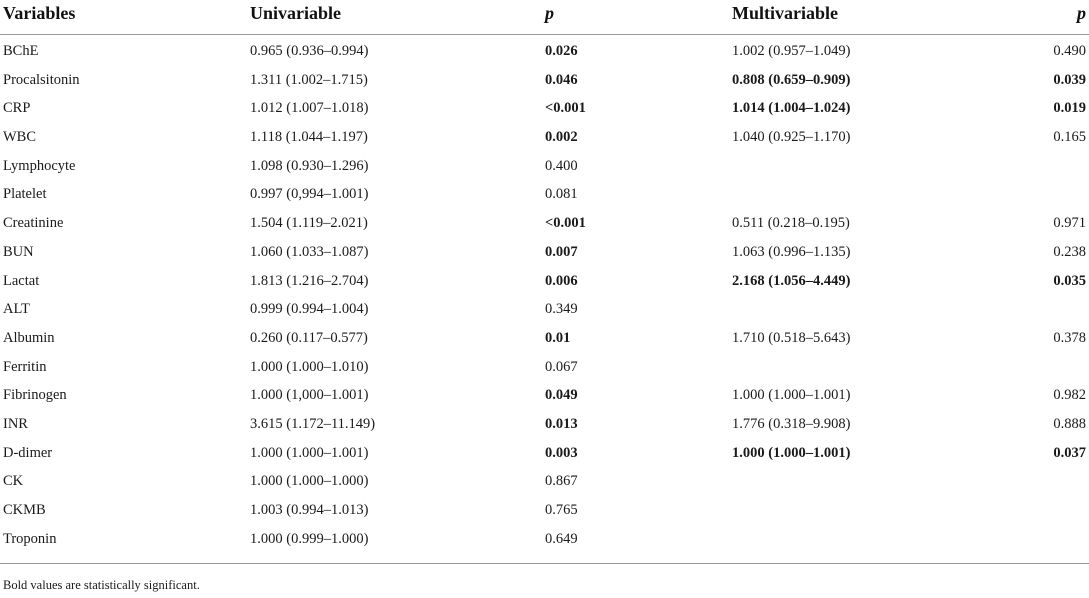 The width and height of the screenshot is (1089, 598). Describe the element at coordinates (791, 280) in the screenshot. I see `multivariable-or-cell: 2.168 (1.056–4.449)` at that location.